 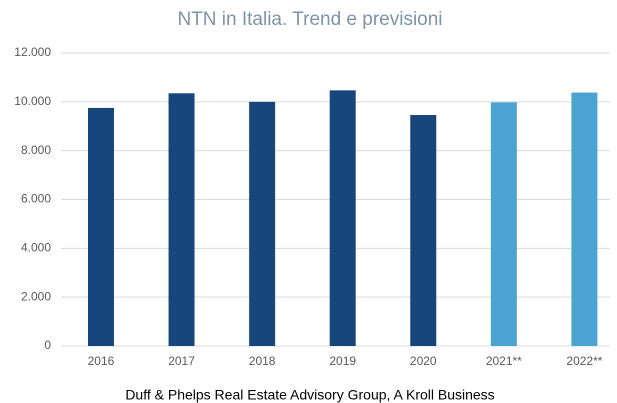 What do you see at coordinates (101, 361) in the screenshot?
I see `x-tick-label: 2016` at bounding box center [101, 361].